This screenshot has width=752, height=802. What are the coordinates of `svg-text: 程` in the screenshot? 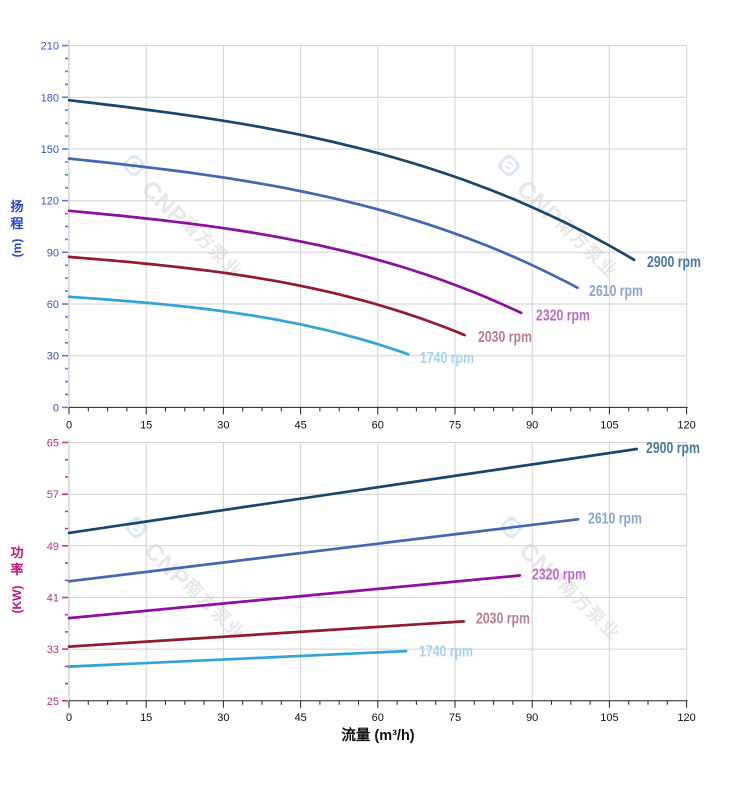 It's located at (16, 223).